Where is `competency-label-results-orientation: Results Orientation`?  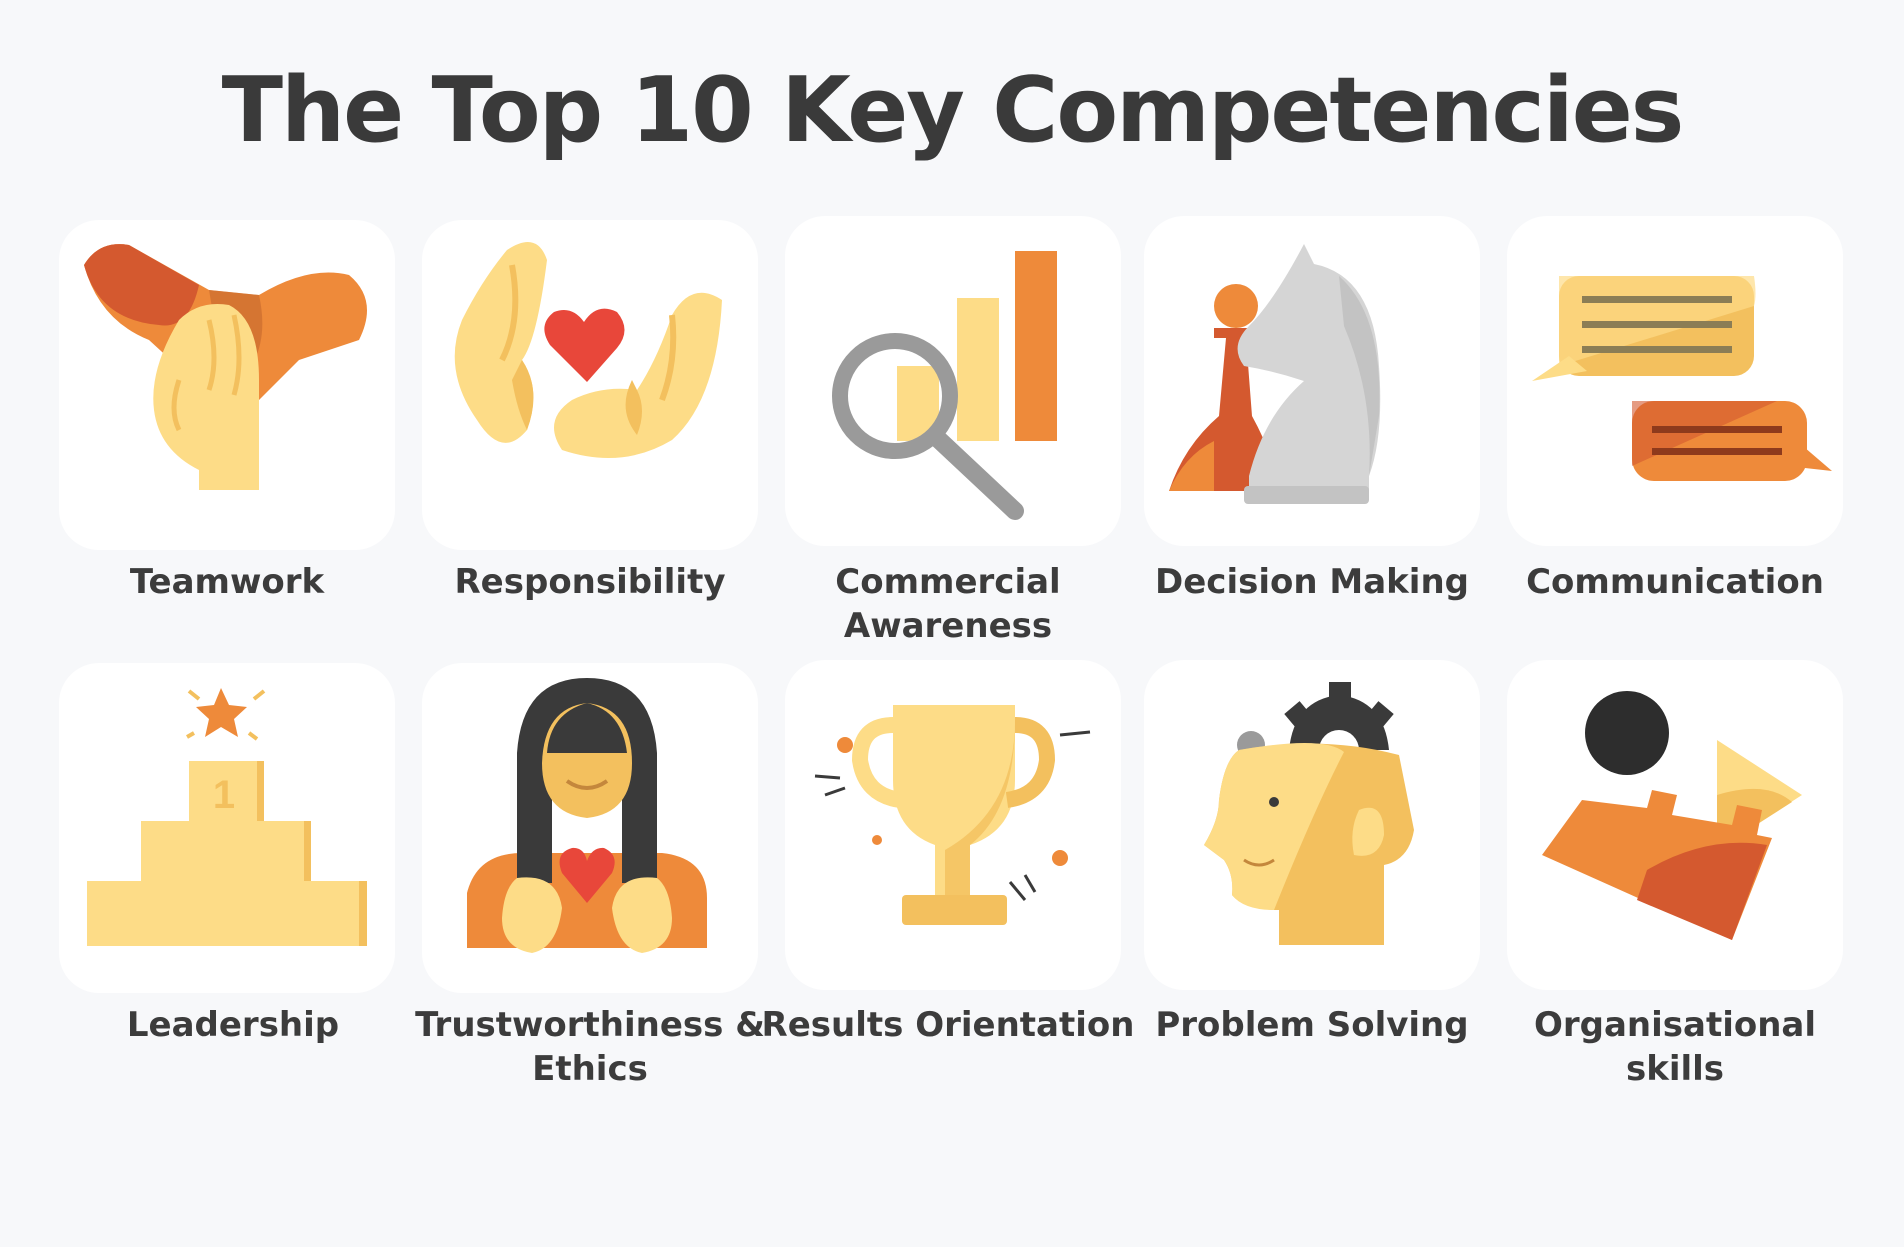
competency-label-results-orientation: Results Orientation is located at coordinates (948, 1025).